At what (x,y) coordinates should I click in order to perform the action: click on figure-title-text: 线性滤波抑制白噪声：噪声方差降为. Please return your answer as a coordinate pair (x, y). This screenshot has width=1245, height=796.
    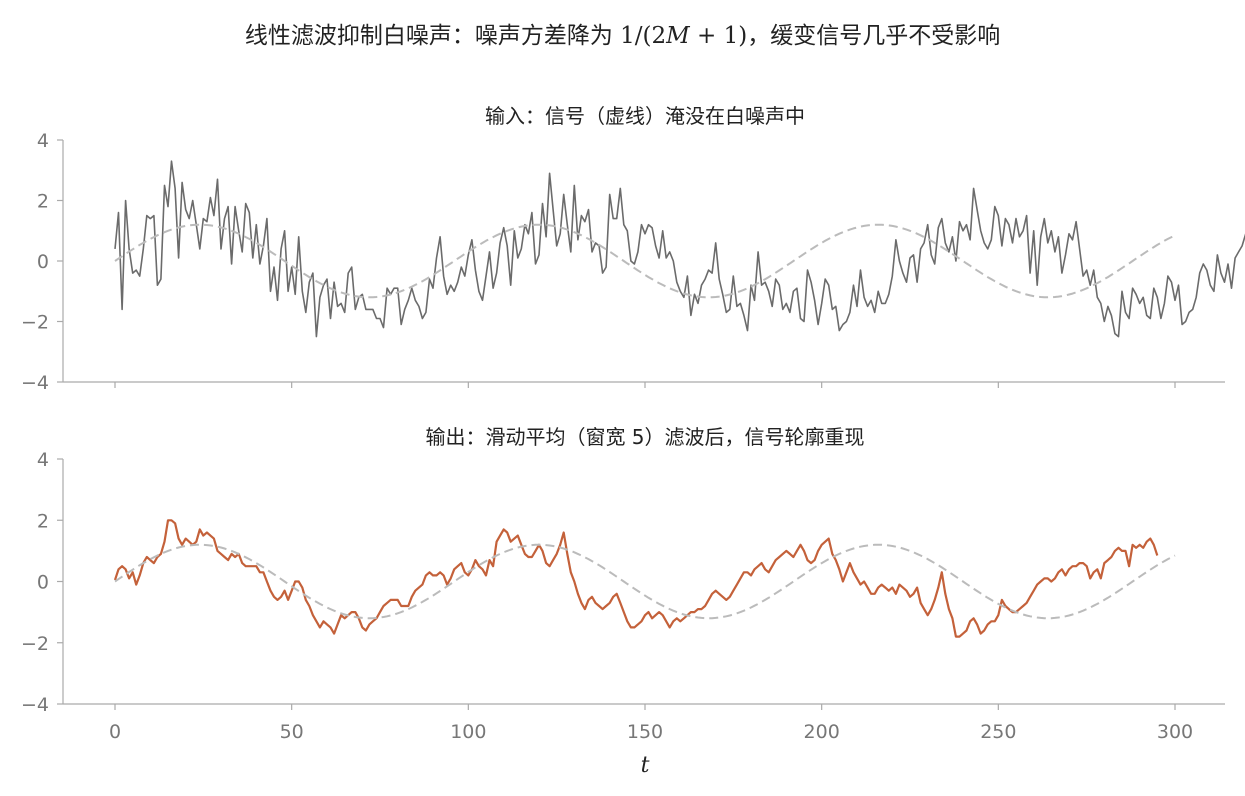
    Looking at the image, I should click on (432, 36).